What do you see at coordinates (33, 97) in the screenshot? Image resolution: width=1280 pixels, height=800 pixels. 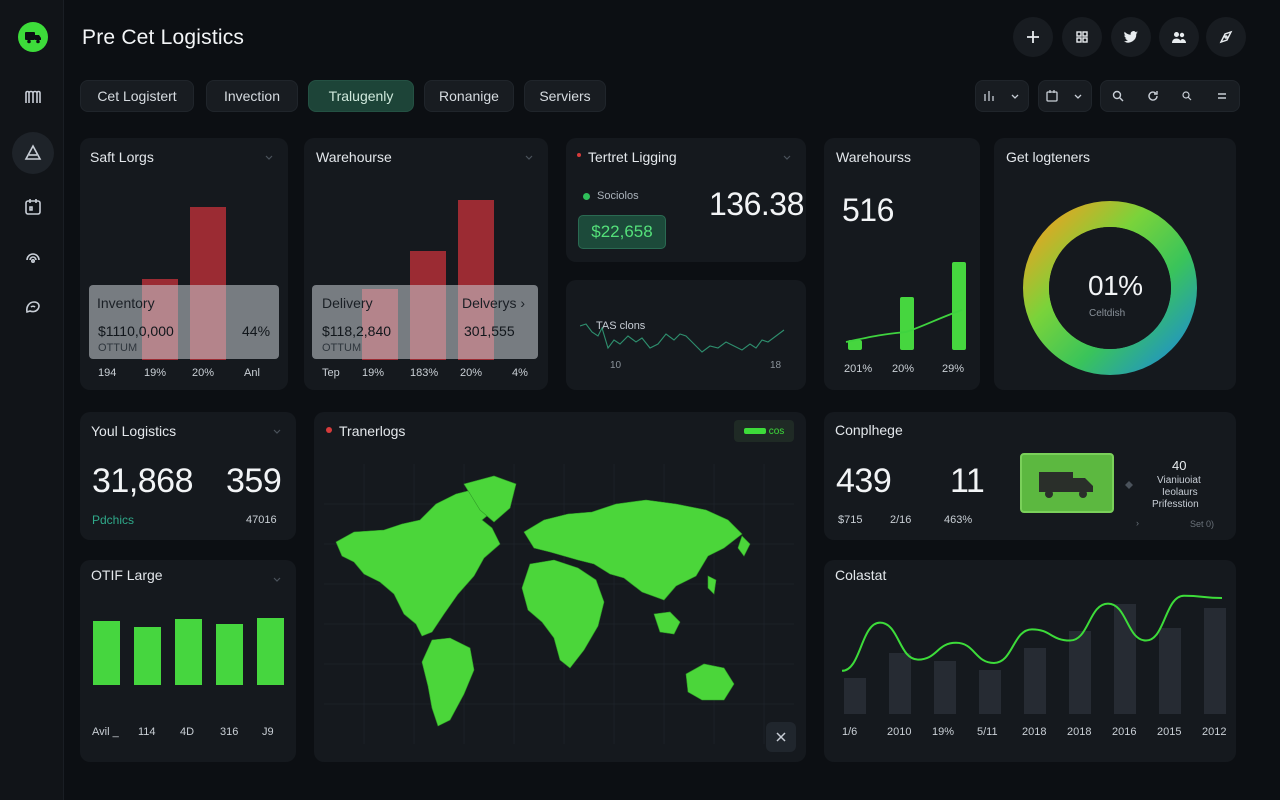 I see `menu-icon` at bounding box center [33, 97].